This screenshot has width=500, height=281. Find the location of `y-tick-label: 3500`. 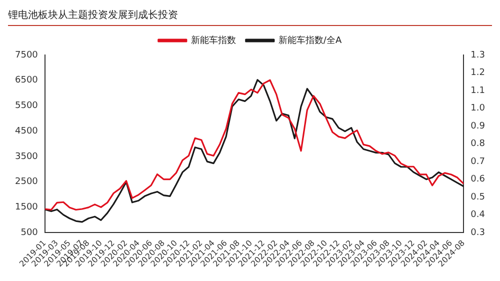

y-tick-label: 3500 is located at coordinates (26, 157).